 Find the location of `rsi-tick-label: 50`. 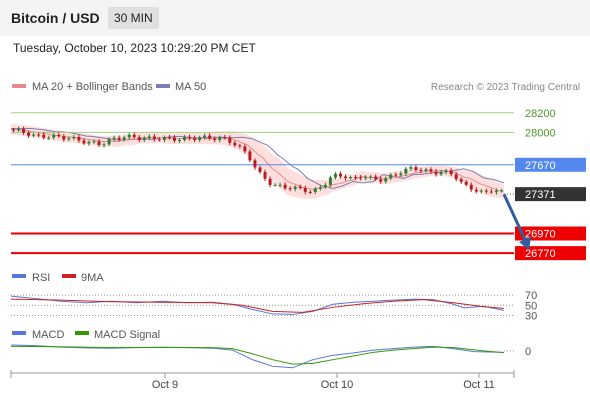

rsi-tick-label: 50 is located at coordinates (531, 306).